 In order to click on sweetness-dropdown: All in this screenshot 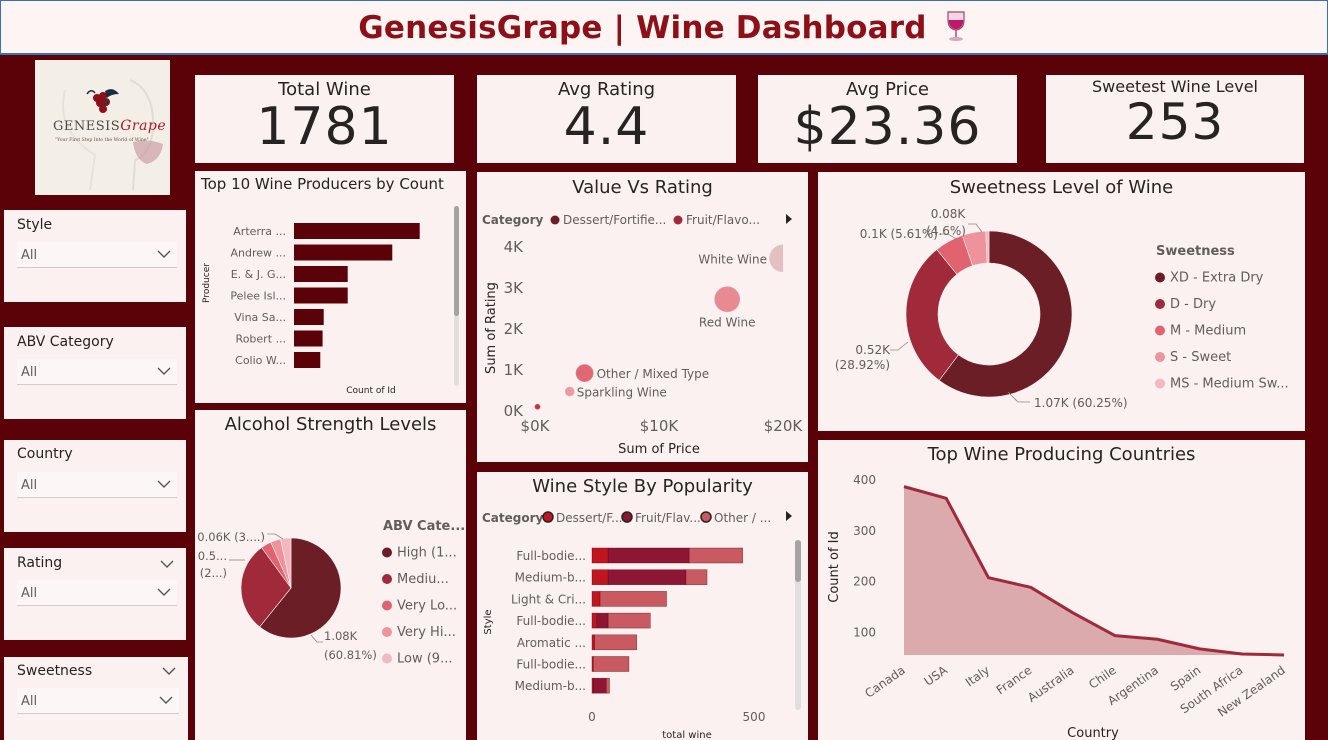, I will do `click(98, 701)`.